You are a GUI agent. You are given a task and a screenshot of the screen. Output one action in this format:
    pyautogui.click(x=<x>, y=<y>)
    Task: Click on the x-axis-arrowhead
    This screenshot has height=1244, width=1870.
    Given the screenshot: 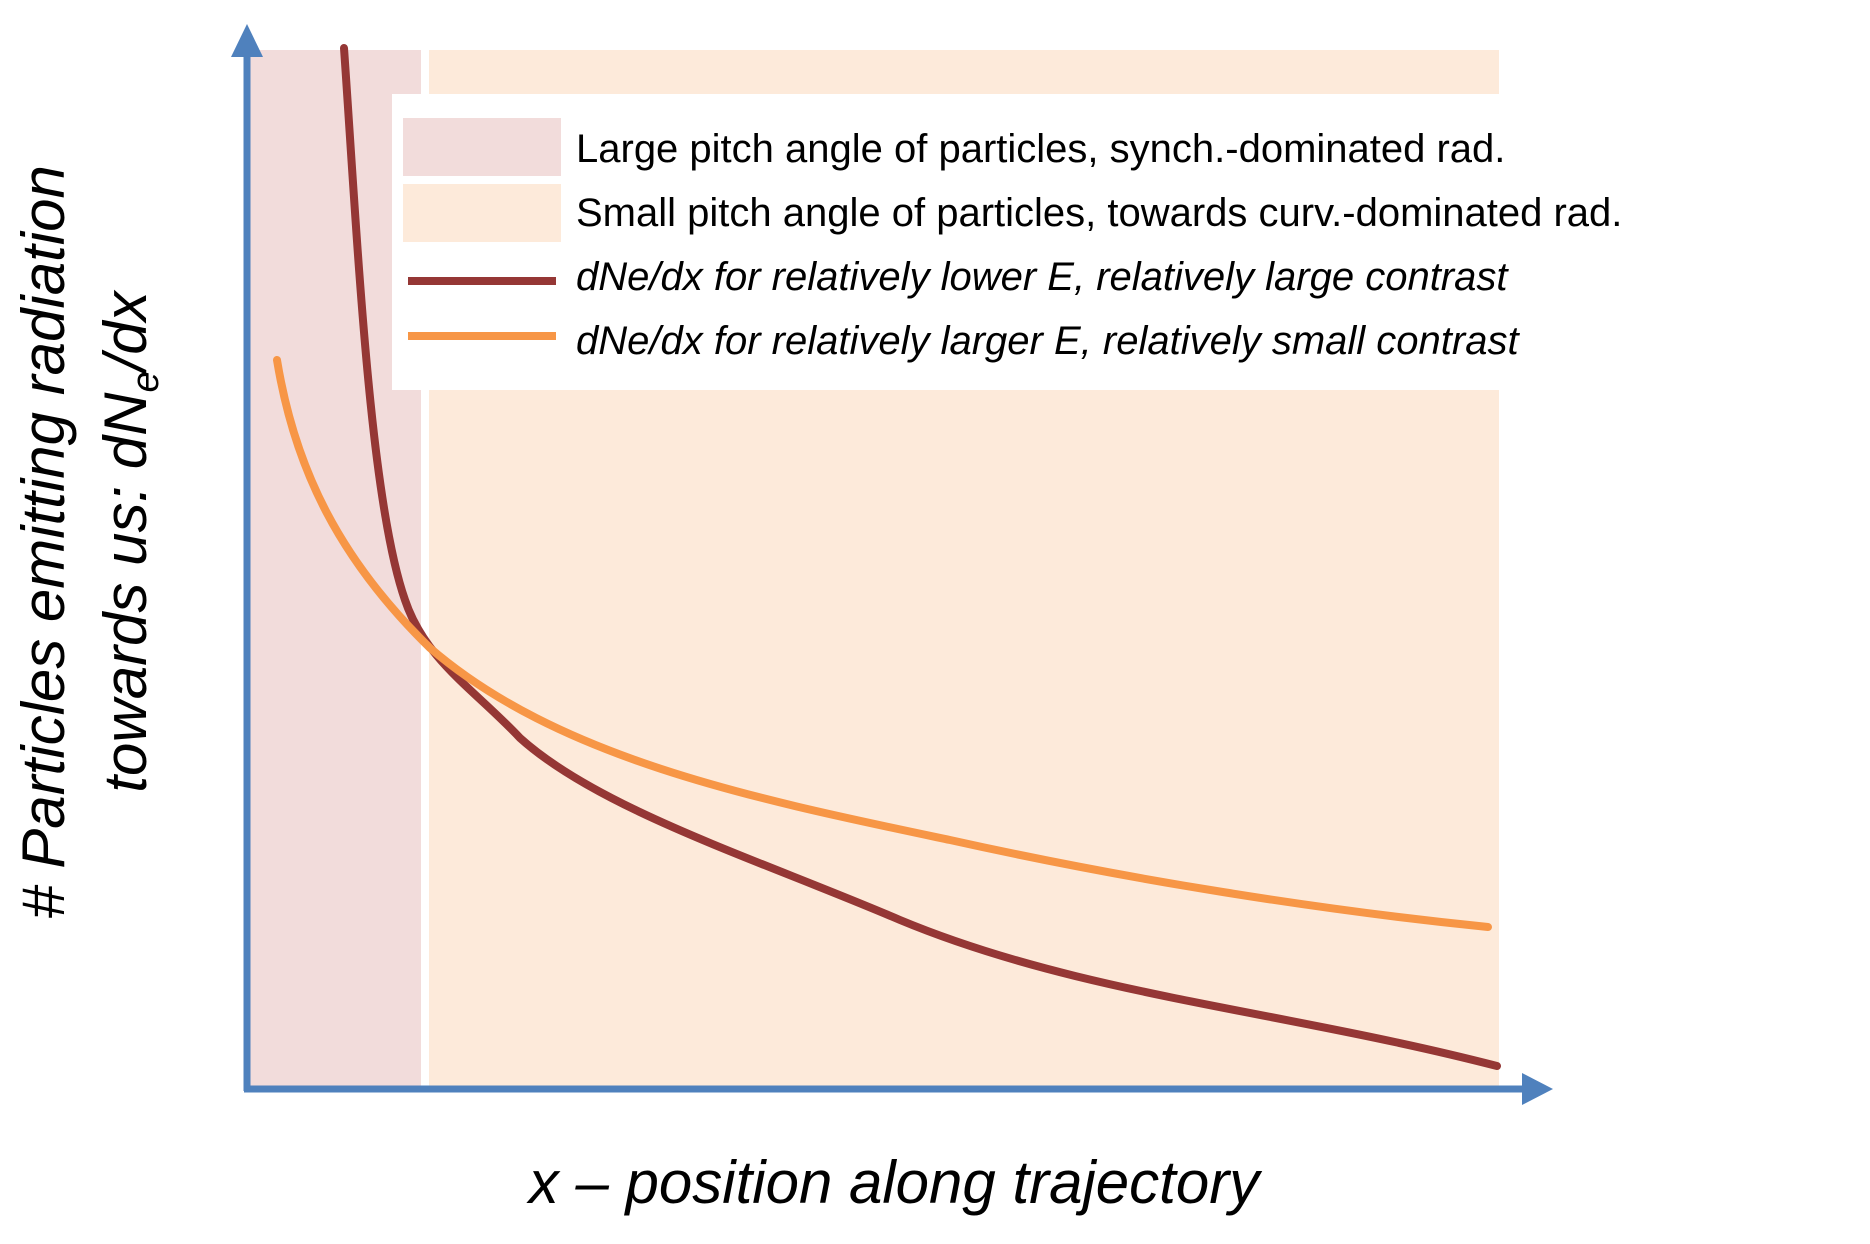 What is the action you would take?
    pyautogui.click(x=1537, y=1089)
    